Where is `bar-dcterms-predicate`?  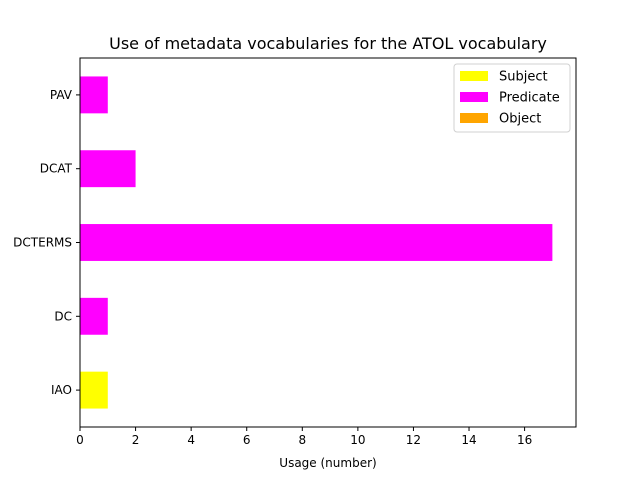
bar-dcterms-predicate is located at coordinates (316, 242).